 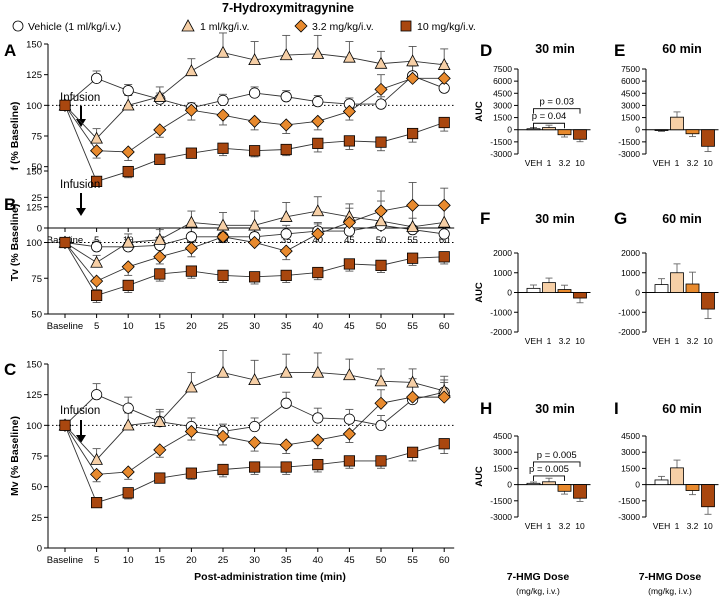 What do you see at coordinates (502, 118) in the screenshot?
I see `y-tick-label: 1500` at bounding box center [502, 118].